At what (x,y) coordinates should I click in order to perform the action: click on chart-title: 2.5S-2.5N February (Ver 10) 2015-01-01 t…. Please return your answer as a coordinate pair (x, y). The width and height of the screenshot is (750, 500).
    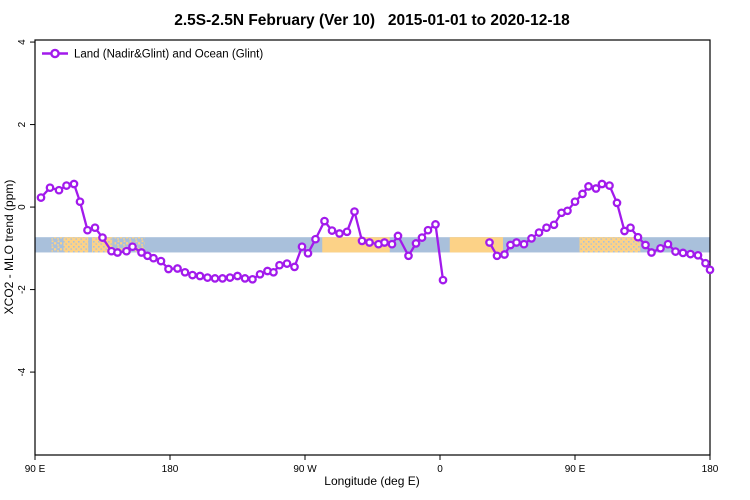
    Looking at the image, I should click on (372, 20).